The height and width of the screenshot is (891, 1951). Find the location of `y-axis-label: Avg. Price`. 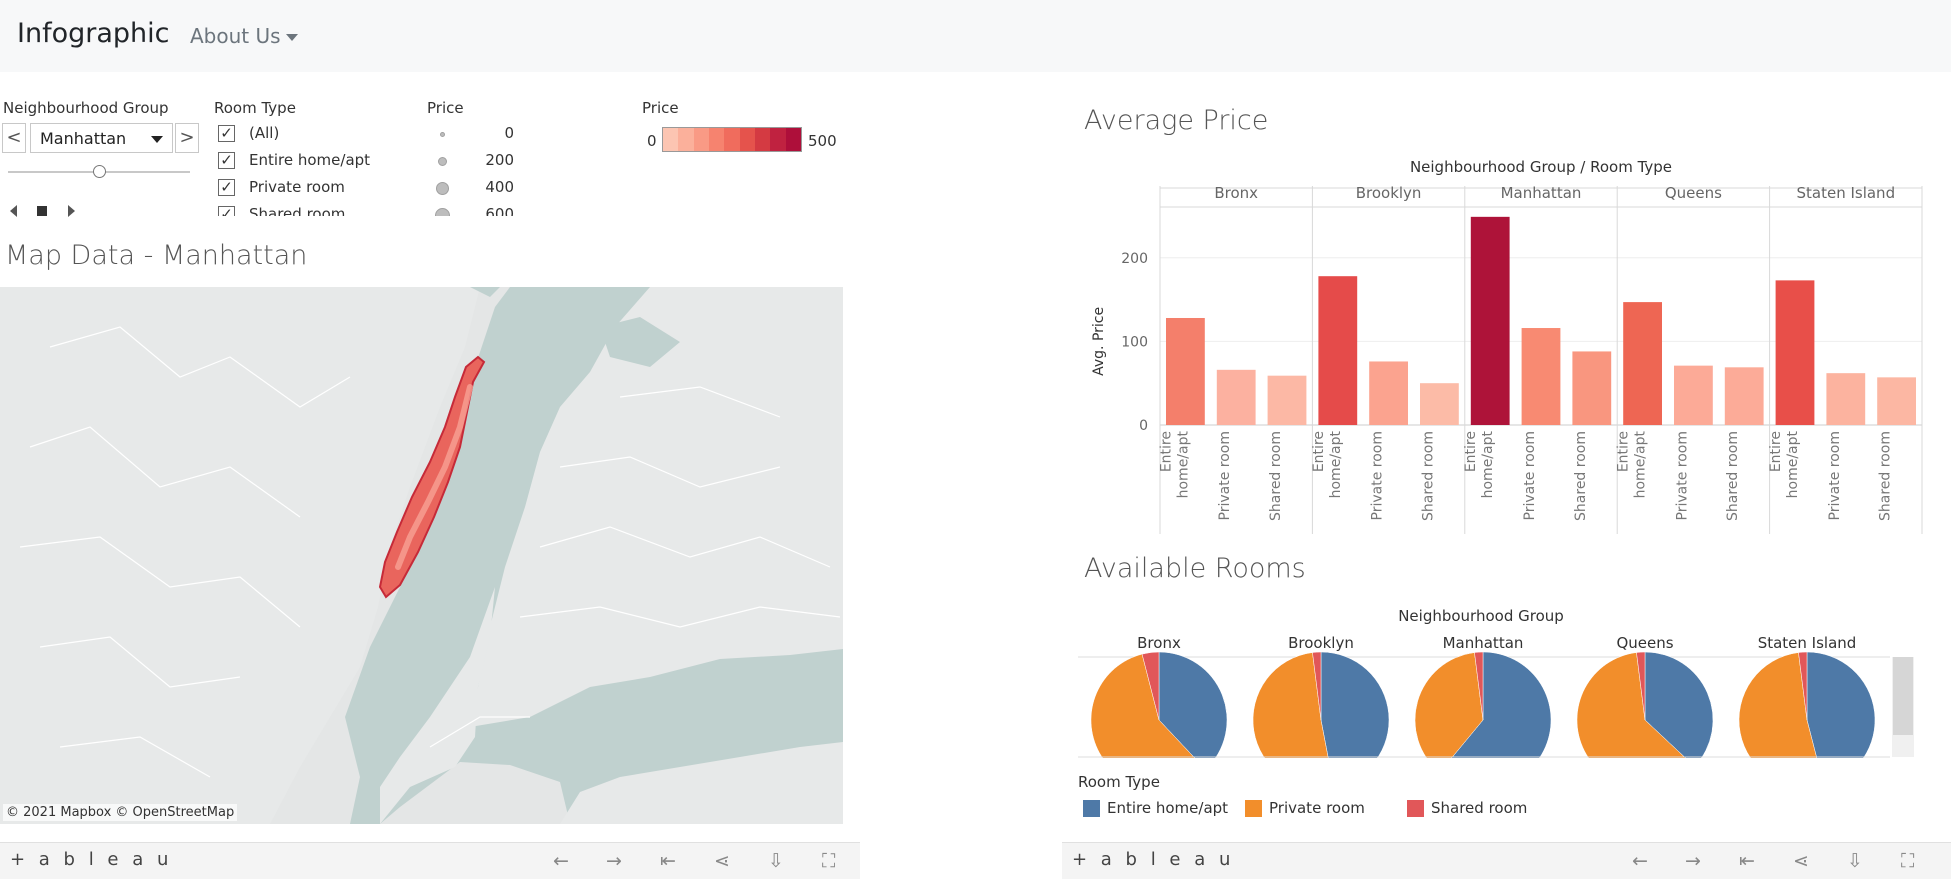

y-axis-label: Avg. Price is located at coordinates (1099, 341).